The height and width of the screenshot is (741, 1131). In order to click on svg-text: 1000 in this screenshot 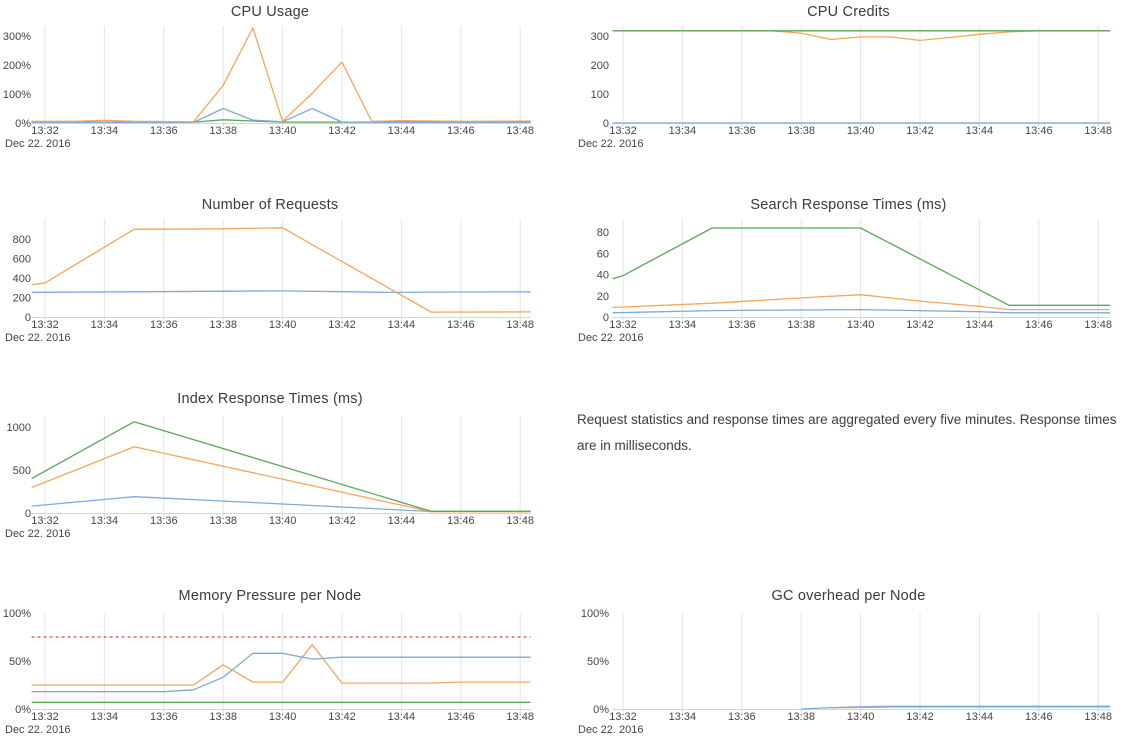, I will do `click(19, 428)`.